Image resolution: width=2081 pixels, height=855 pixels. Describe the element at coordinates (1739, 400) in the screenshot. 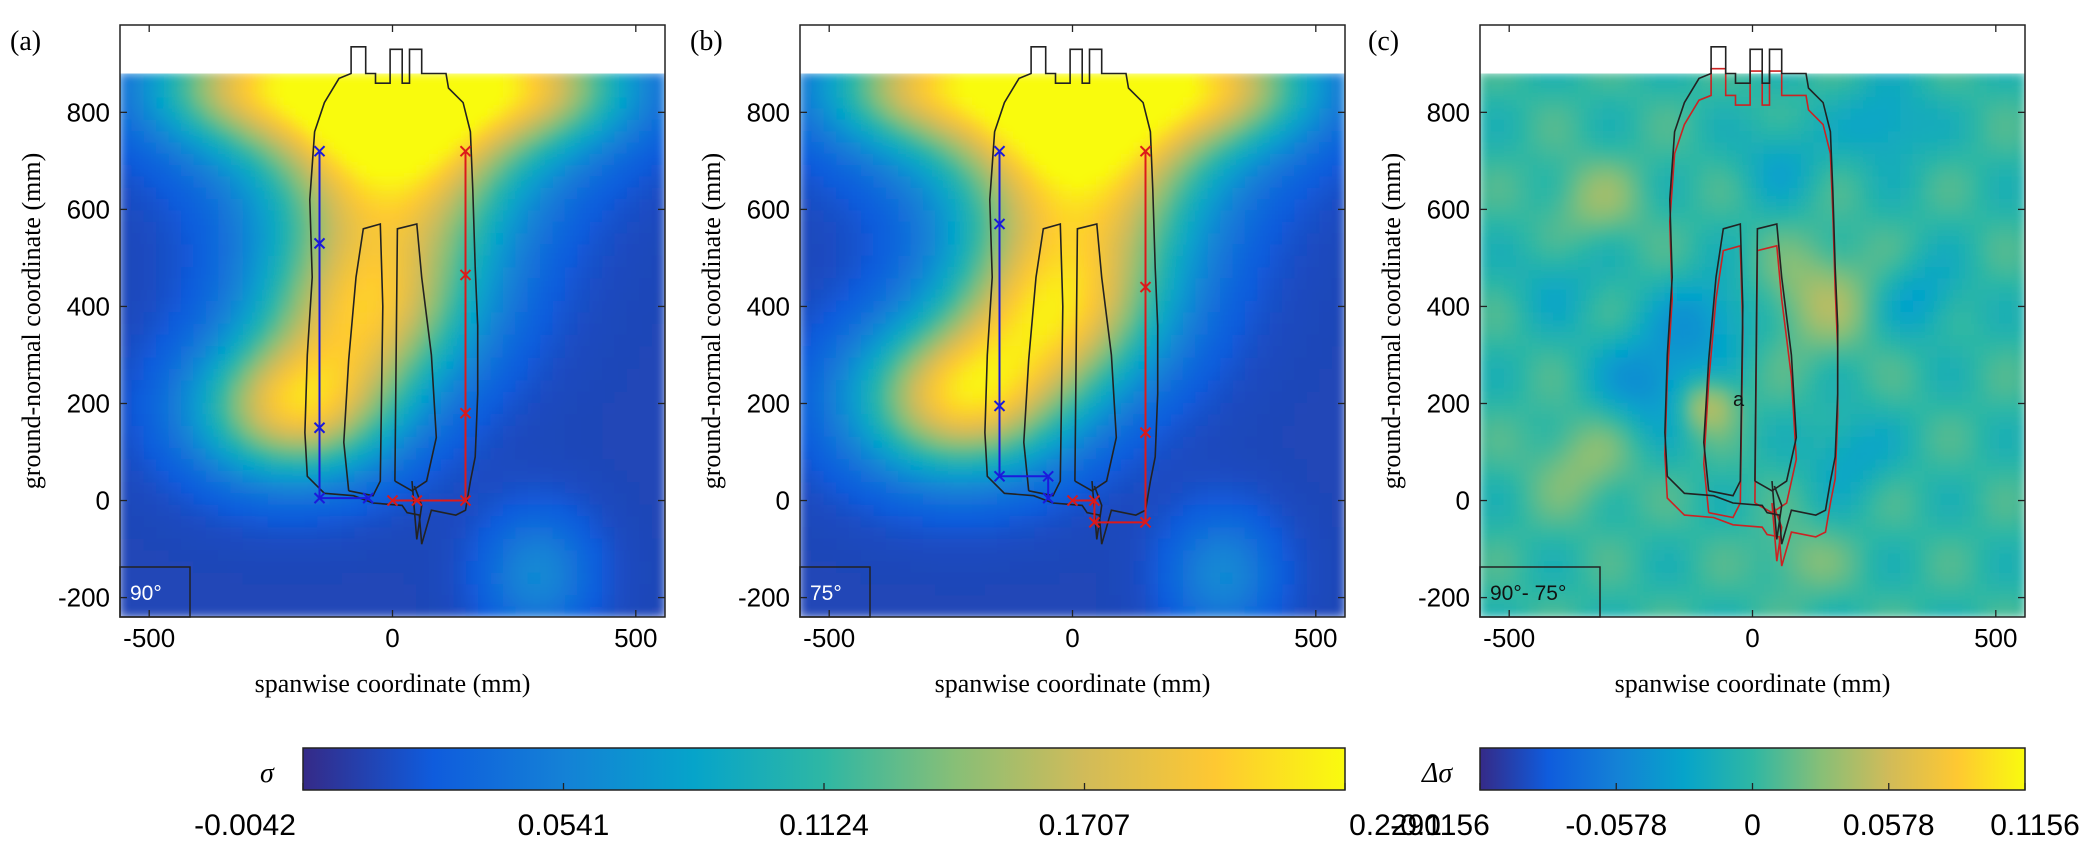

I see `annotation-a: a` at that location.